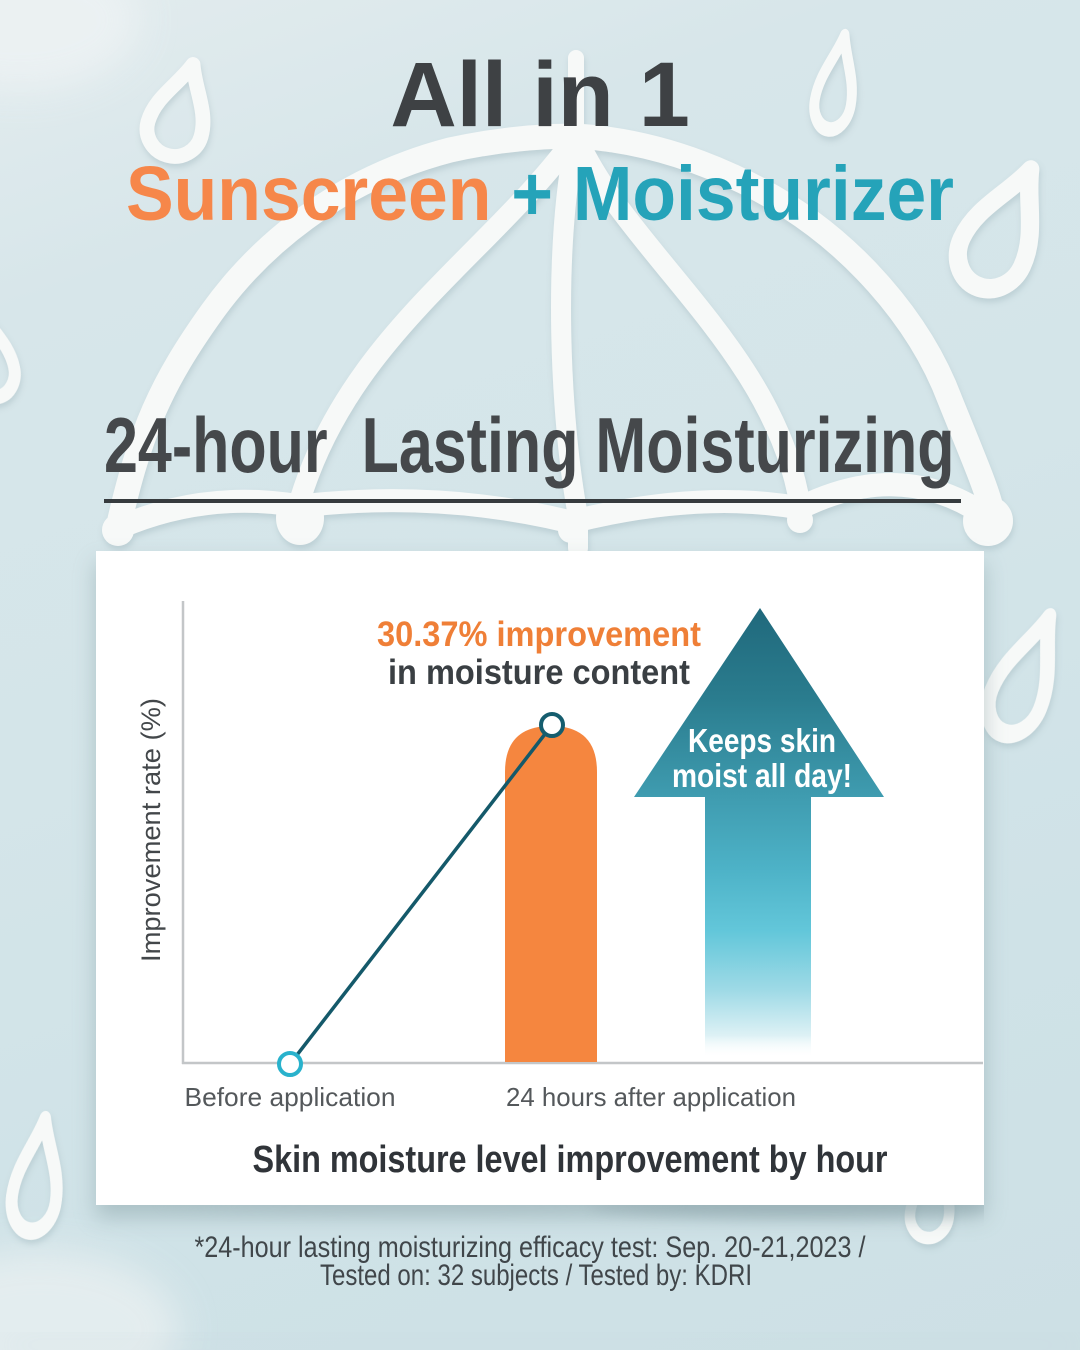 The width and height of the screenshot is (1080, 1350). Describe the element at coordinates (762, 775) in the screenshot. I see `svg-text: moist all day!` at that location.